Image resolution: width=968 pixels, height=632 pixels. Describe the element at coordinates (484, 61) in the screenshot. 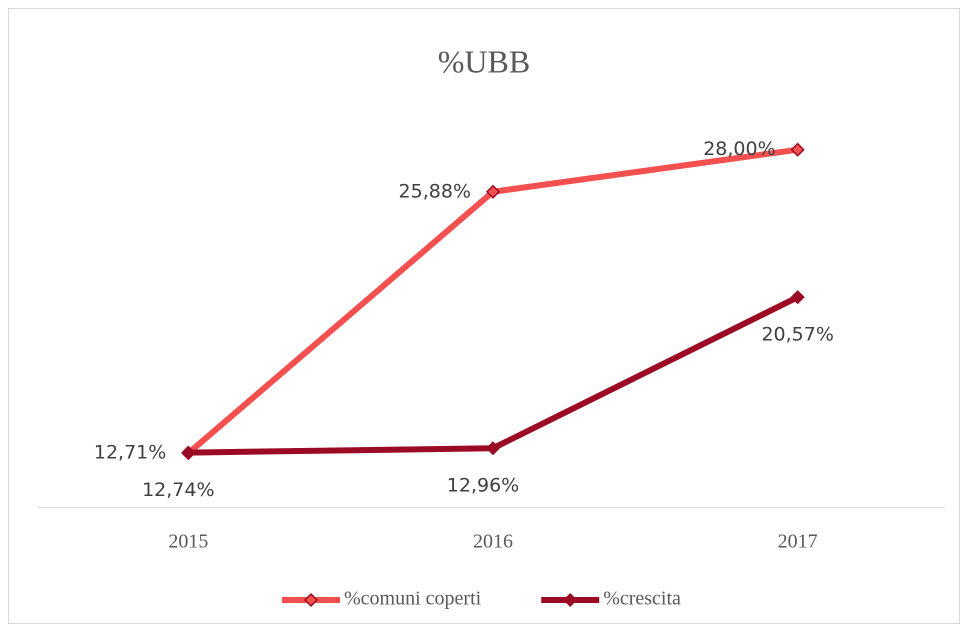

I see `chart-title: %UBB` at that location.